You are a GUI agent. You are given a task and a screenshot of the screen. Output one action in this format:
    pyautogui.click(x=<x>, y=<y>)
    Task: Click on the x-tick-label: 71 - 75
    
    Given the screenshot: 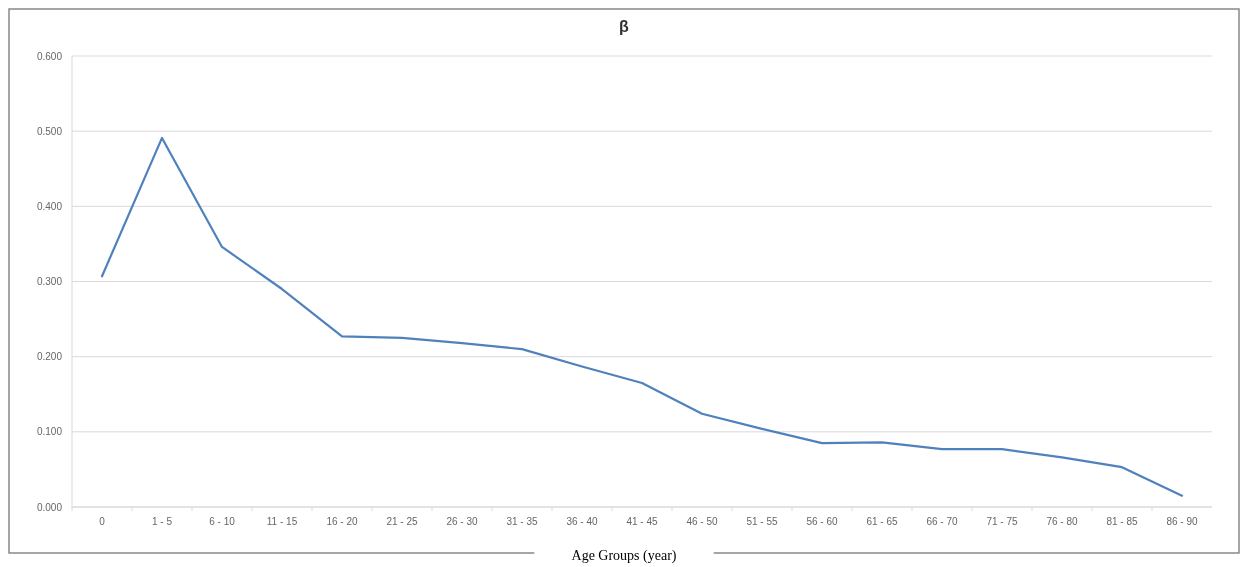 What is the action you would take?
    pyautogui.click(x=1002, y=521)
    